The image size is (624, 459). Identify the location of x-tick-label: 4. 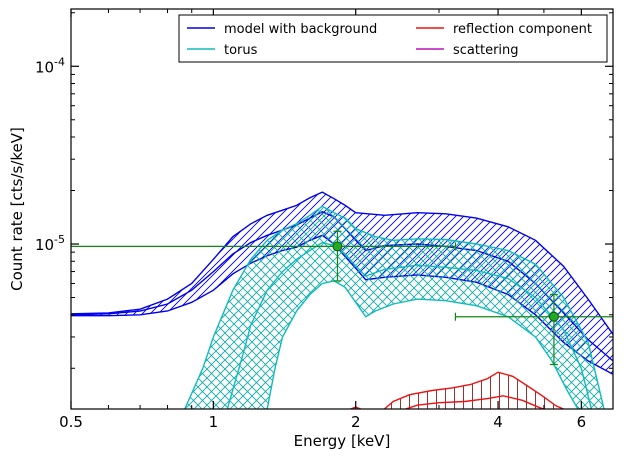
(498, 422).